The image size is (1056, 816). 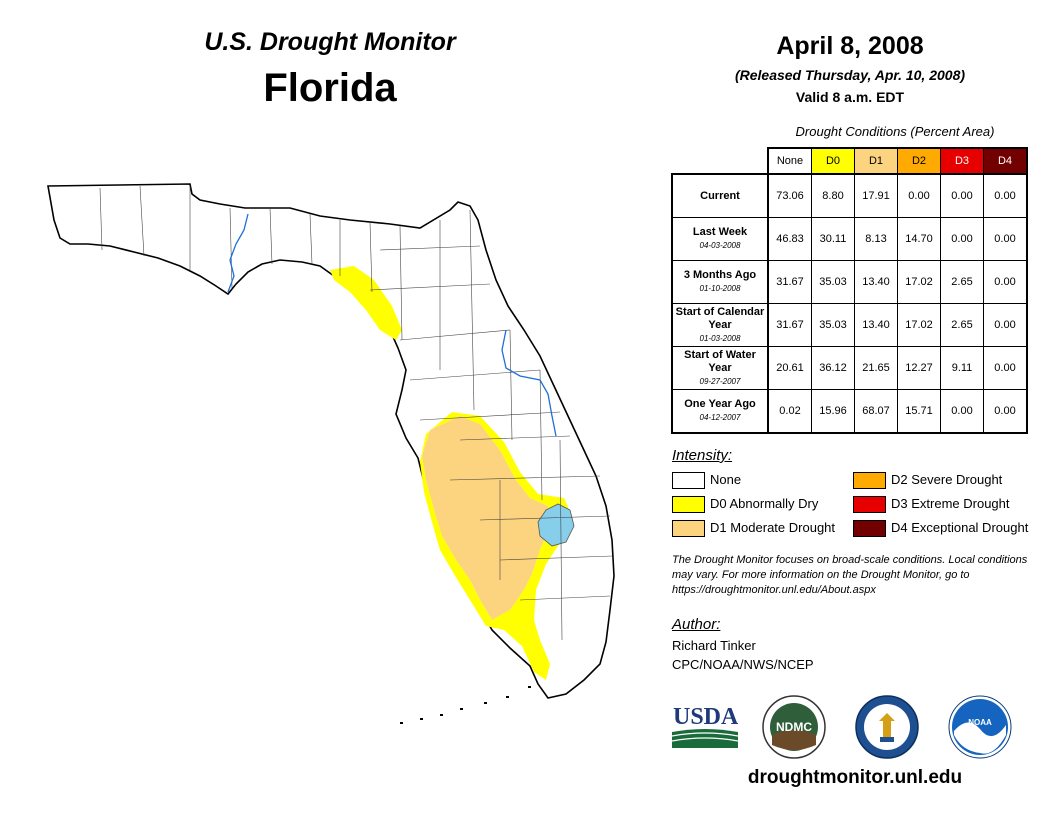 I want to click on usda-logo: USDA, so click(x=705, y=726).